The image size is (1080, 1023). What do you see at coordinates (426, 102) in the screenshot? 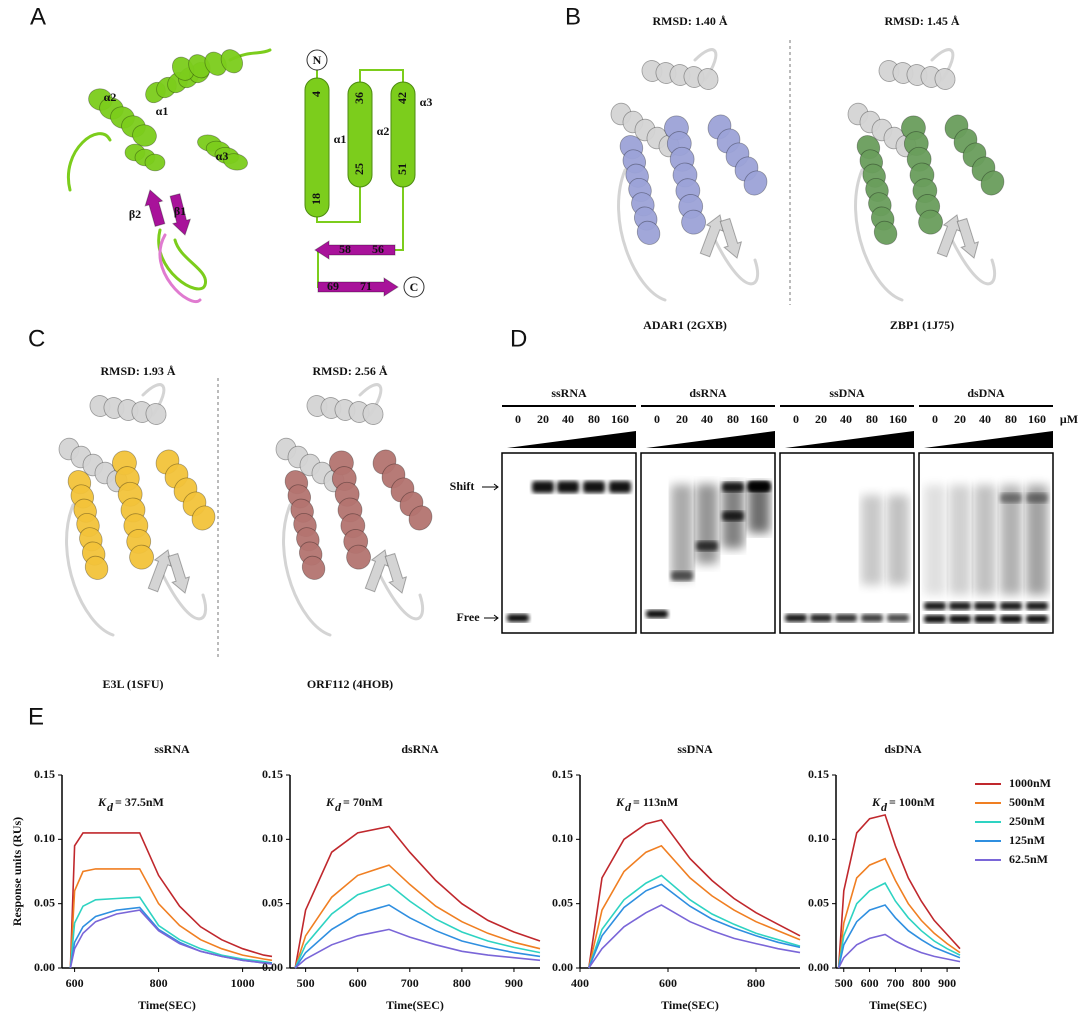
I see `label: α3` at bounding box center [426, 102].